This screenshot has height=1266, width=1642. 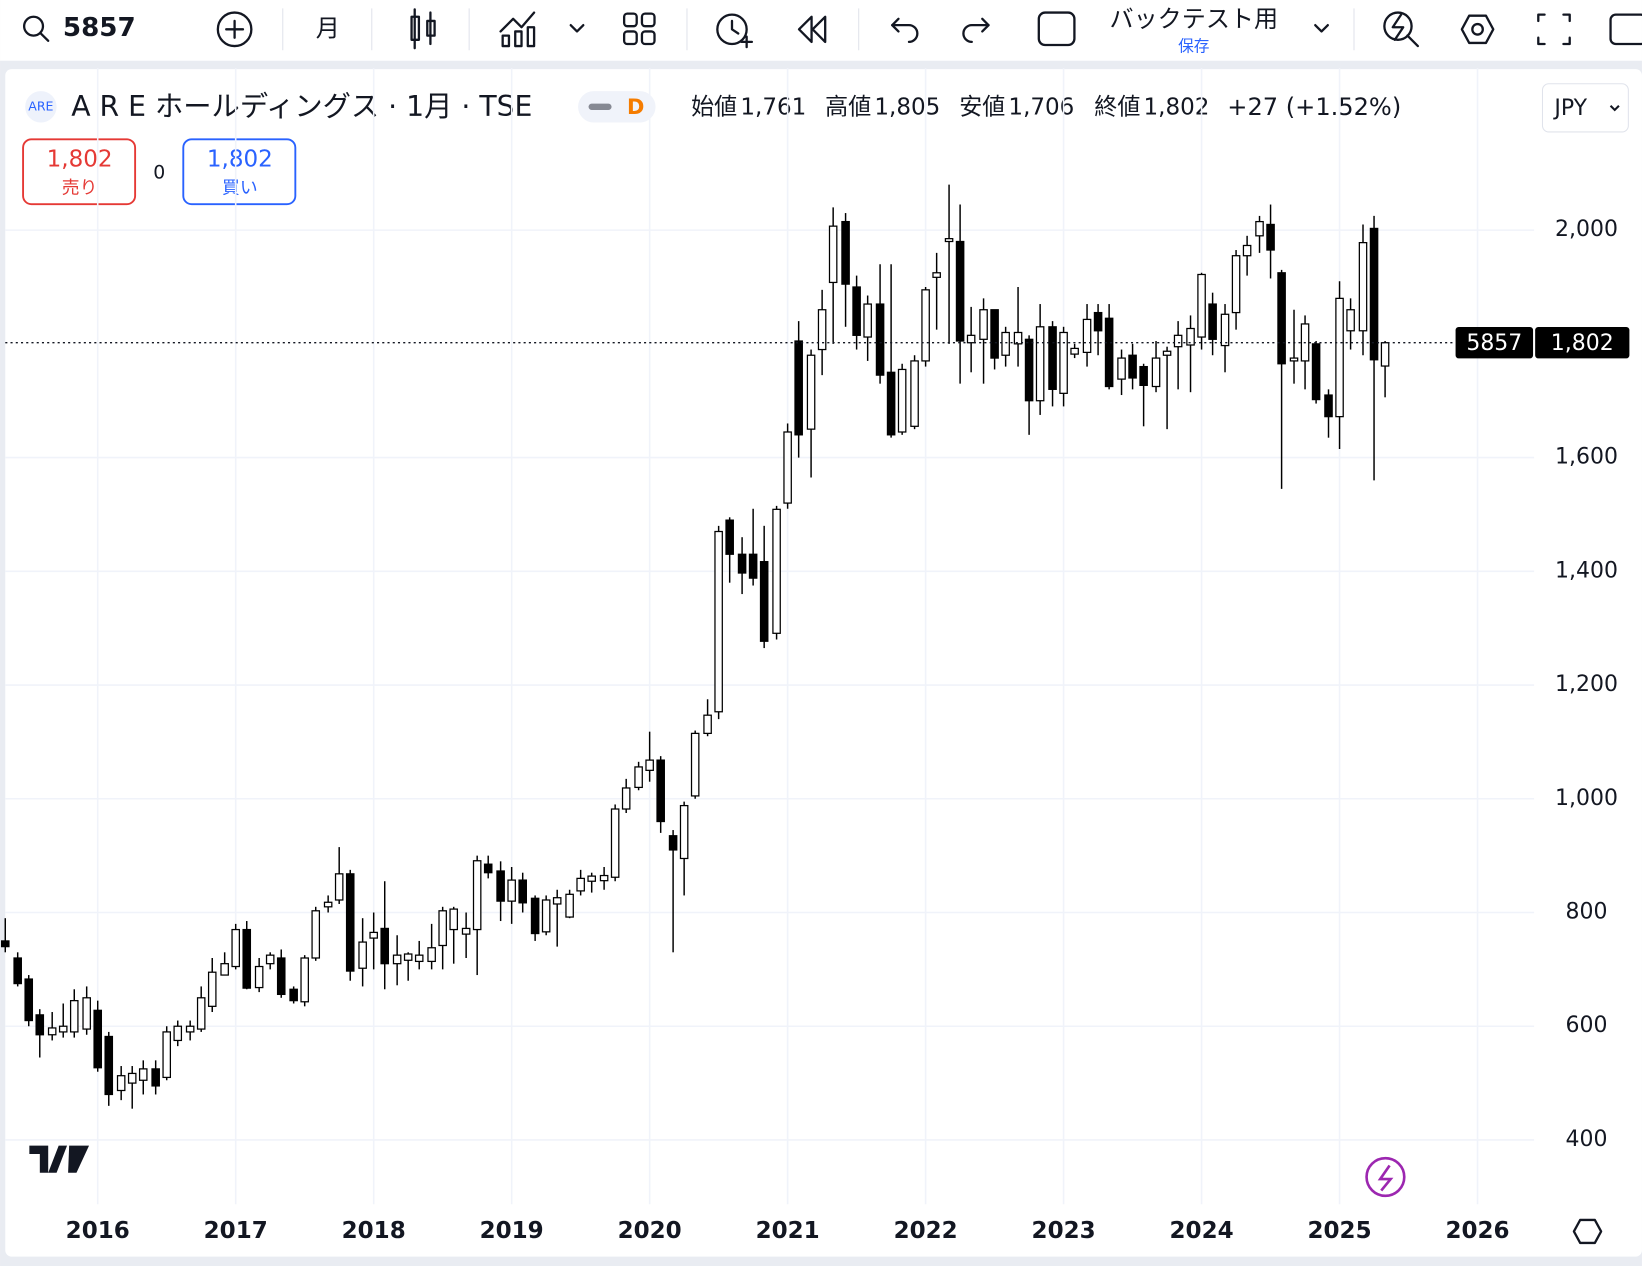 What do you see at coordinates (976, 30) in the screenshot?
I see `redo-icon` at bounding box center [976, 30].